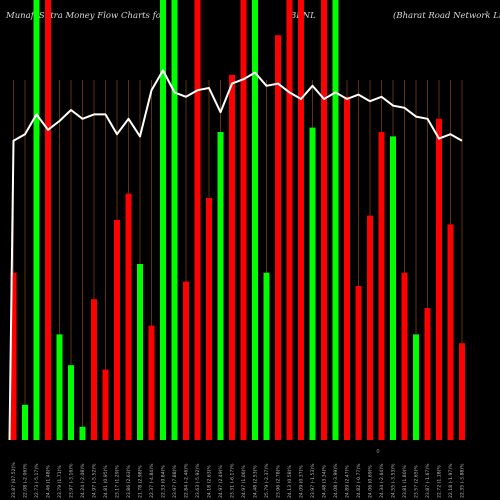 The image size is (500, 500). Describe the element at coordinates (451, 480) in the screenshot. I see `x-tick-label-39: 22.18 (-1.97)%` at that location.